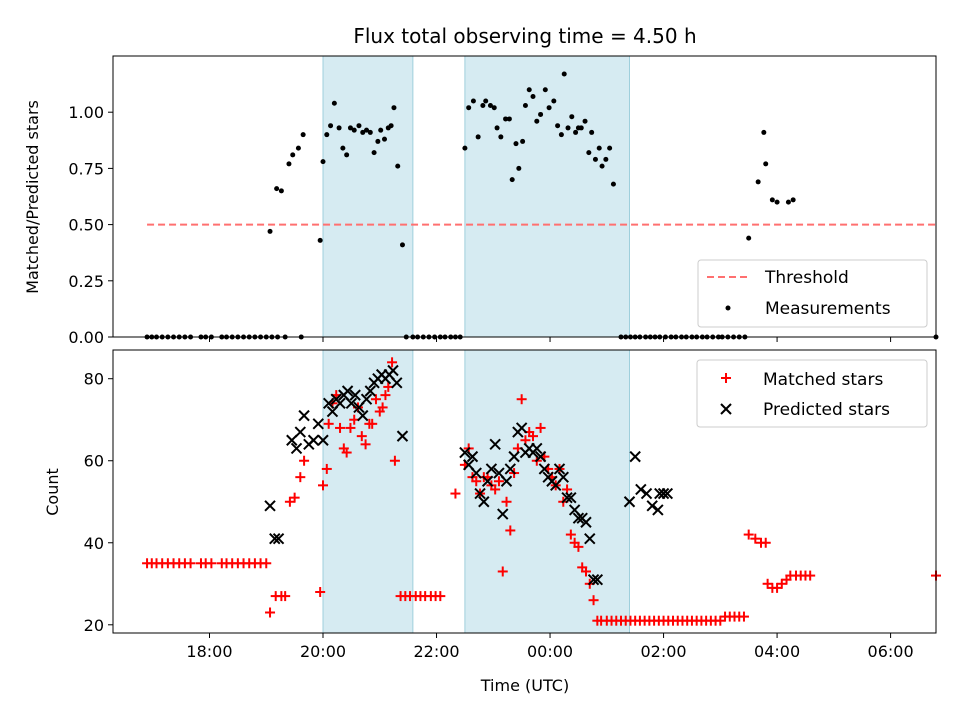 The image size is (960, 724). What do you see at coordinates (469, 475) in the screenshot?
I see `predicted-stars-points` at bounding box center [469, 475].